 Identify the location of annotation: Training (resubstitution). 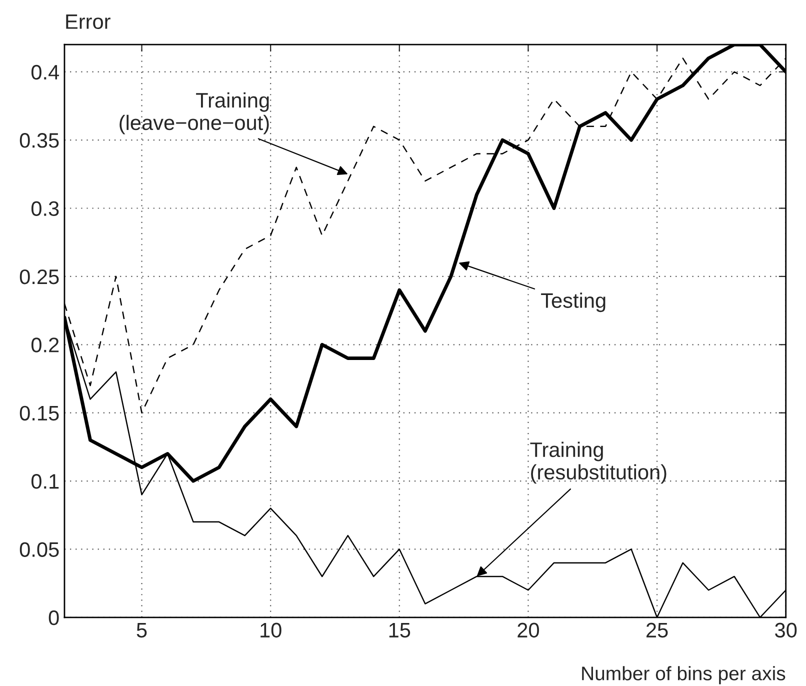
(598, 463).